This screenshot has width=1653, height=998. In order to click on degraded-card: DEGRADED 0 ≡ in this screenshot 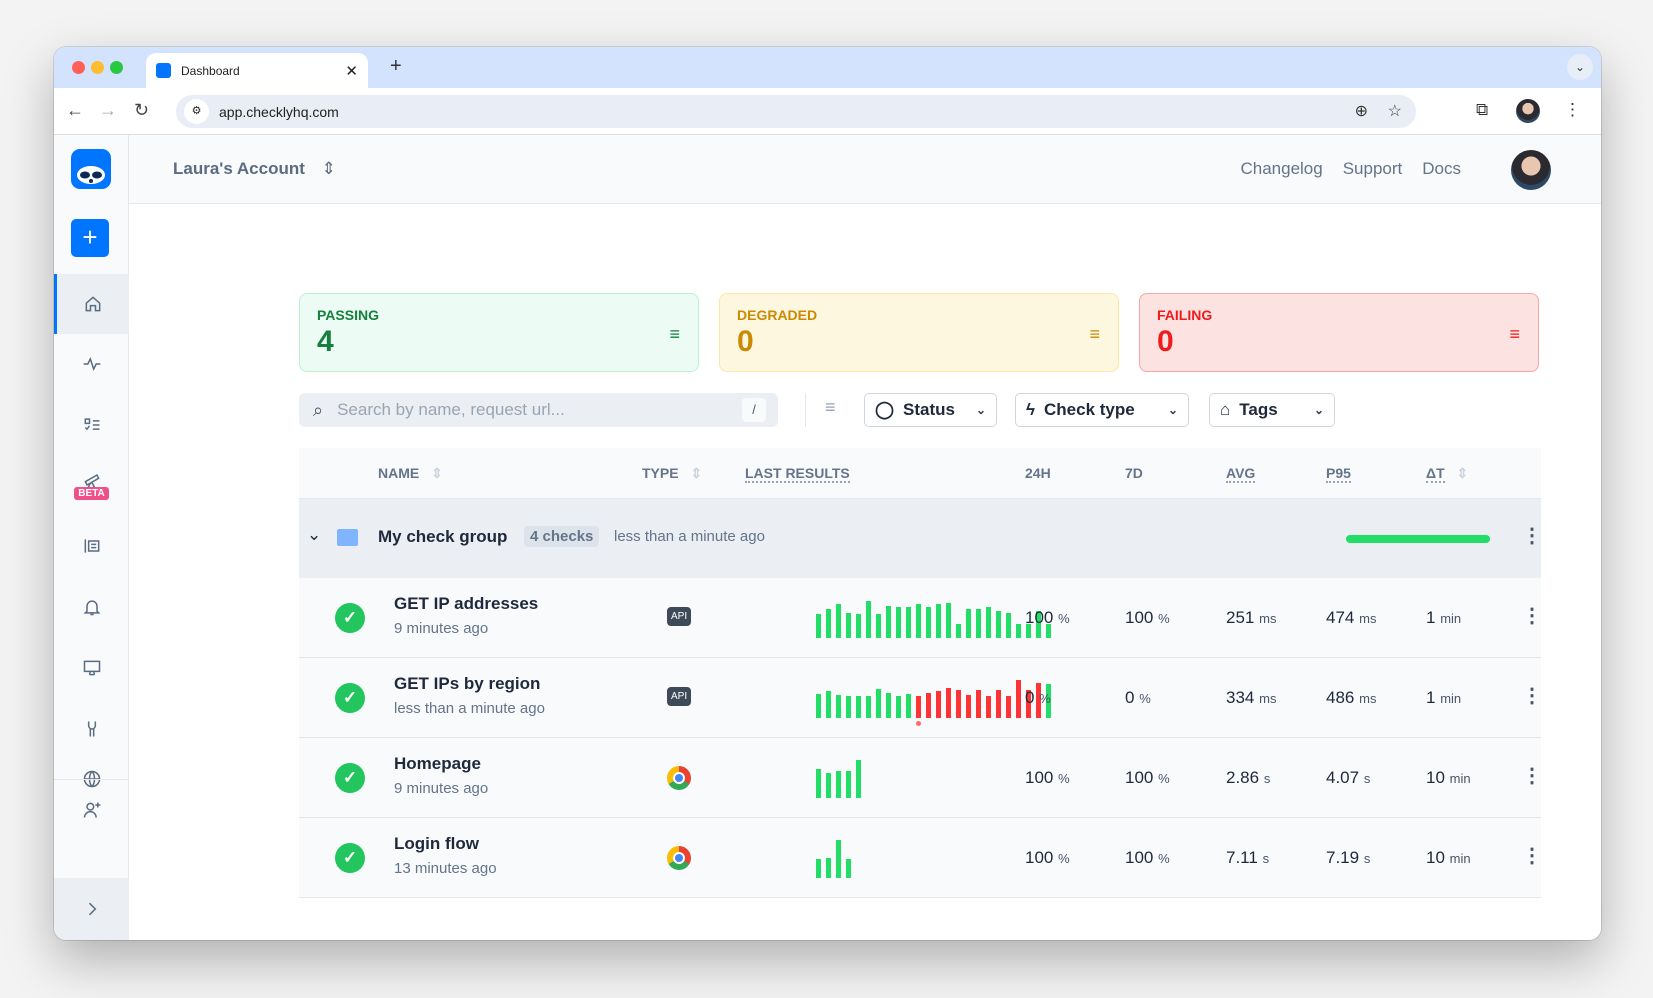, I will do `click(919, 332)`.